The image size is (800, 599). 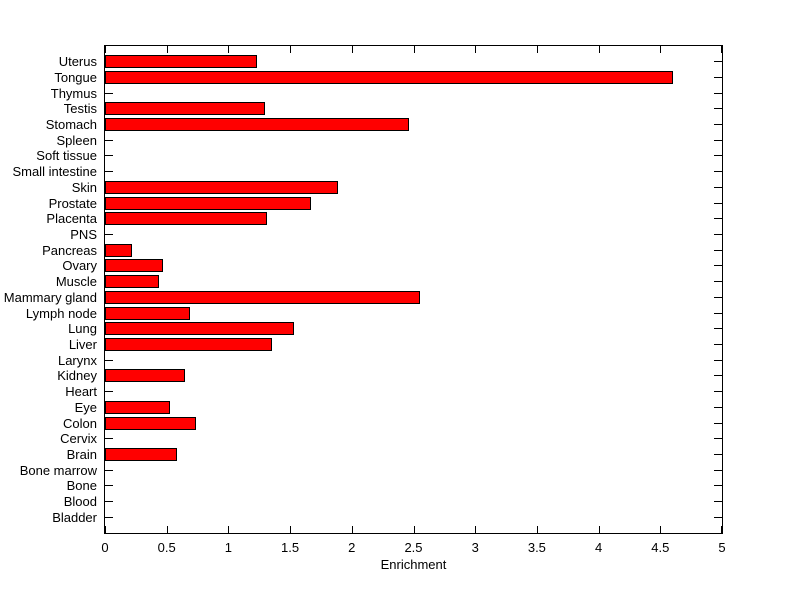 What do you see at coordinates (82, 344) in the screenshot?
I see `y-tick-label: Liver` at bounding box center [82, 344].